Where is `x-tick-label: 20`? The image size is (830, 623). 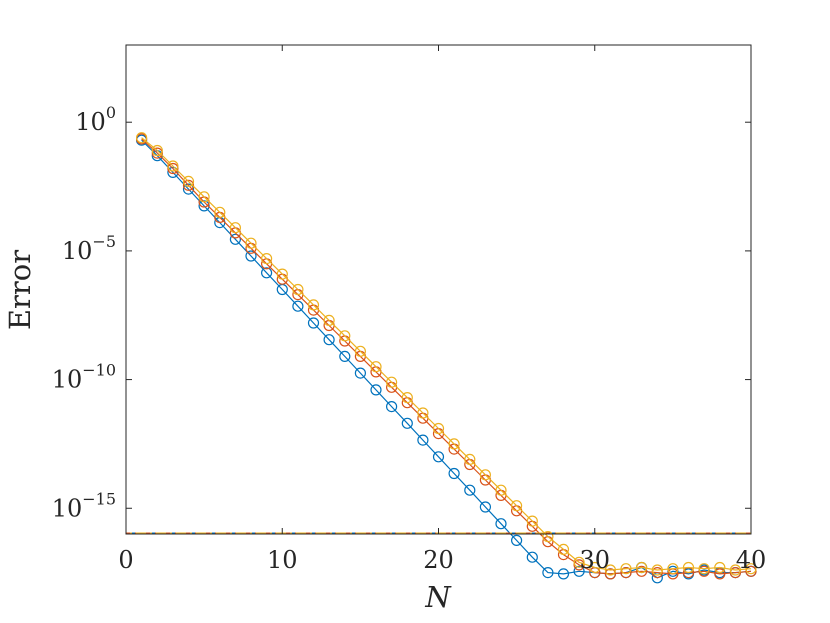
x-tick-label: 20 is located at coordinates (438, 560).